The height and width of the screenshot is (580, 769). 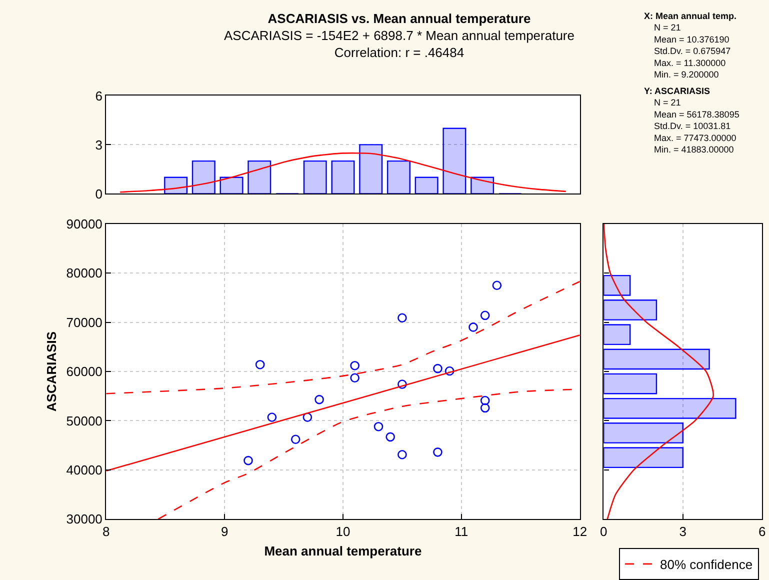 What do you see at coordinates (98, 96) in the screenshot?
I see `y-tick-label: 6` at bounding box center [98, 96].